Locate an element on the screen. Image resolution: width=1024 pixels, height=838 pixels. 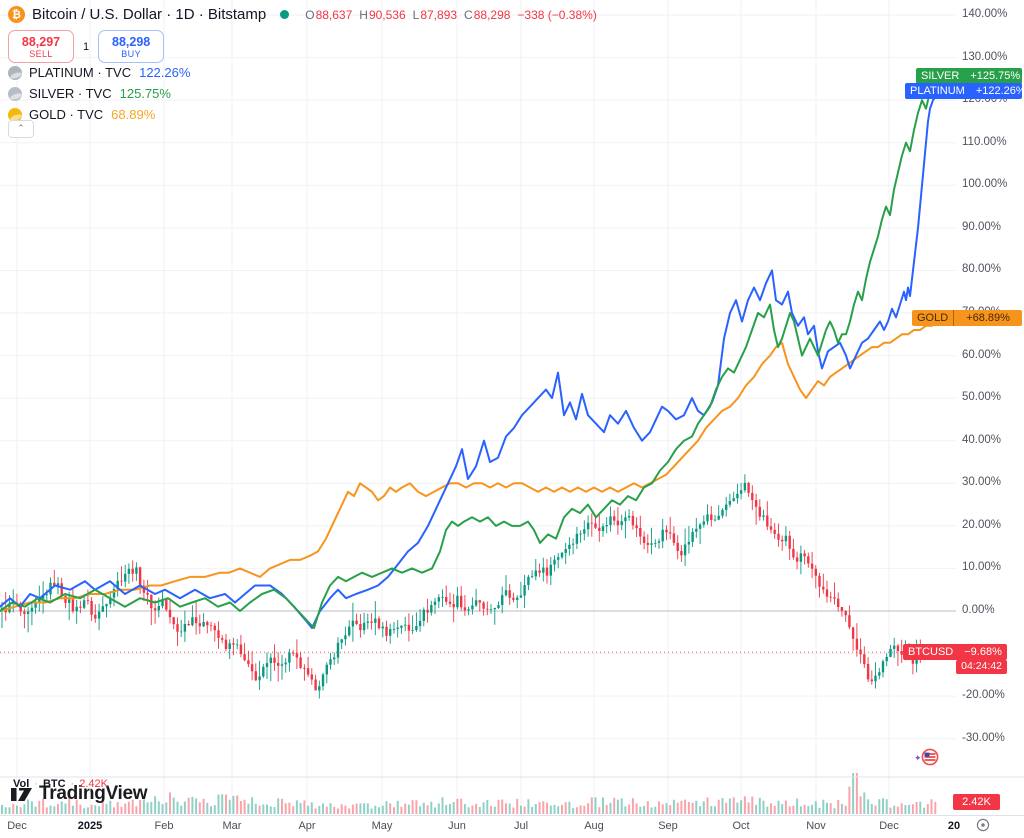
tag-value: +68.89% is located at coordinates (988, 318).